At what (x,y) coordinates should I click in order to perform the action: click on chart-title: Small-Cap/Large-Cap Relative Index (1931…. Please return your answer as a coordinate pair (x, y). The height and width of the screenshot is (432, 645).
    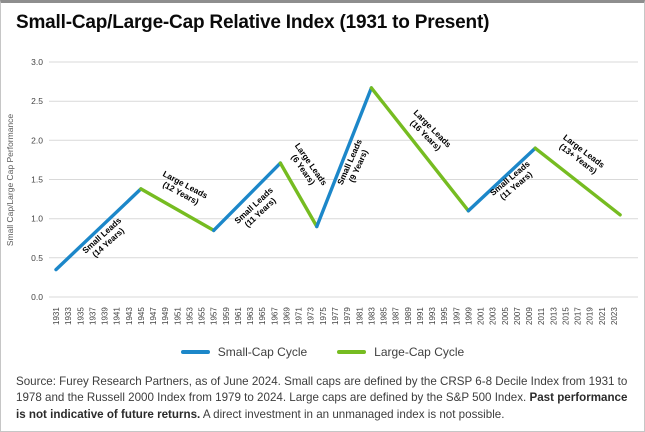
    Looking at the image, I should click on (253, 22).